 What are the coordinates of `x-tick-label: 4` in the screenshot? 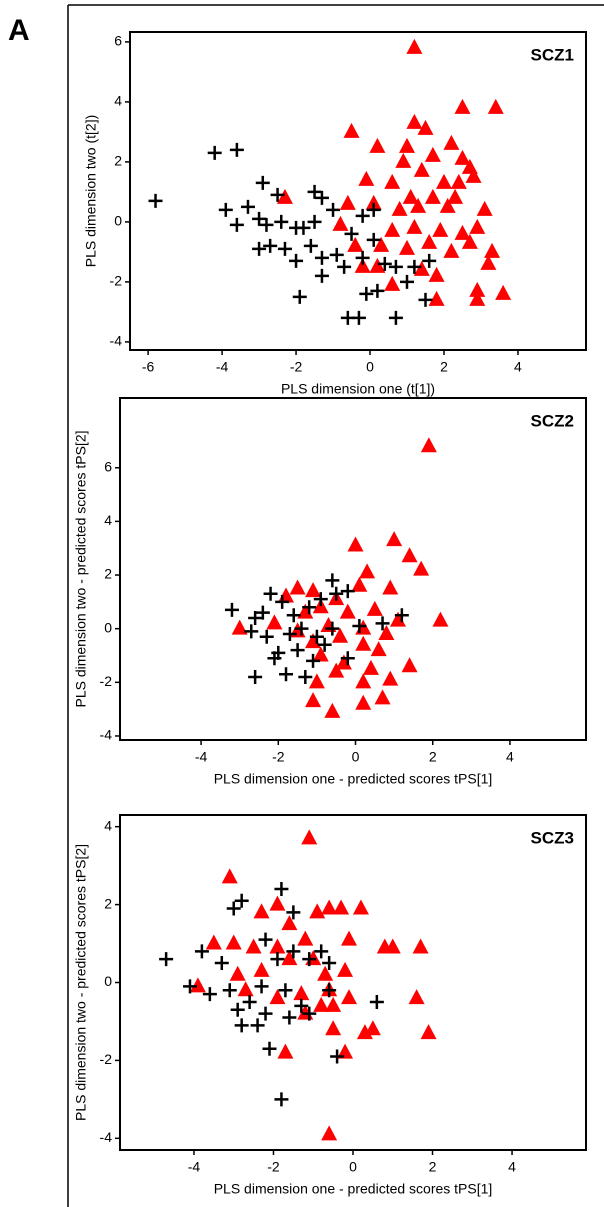 It's located at (512, 1167).